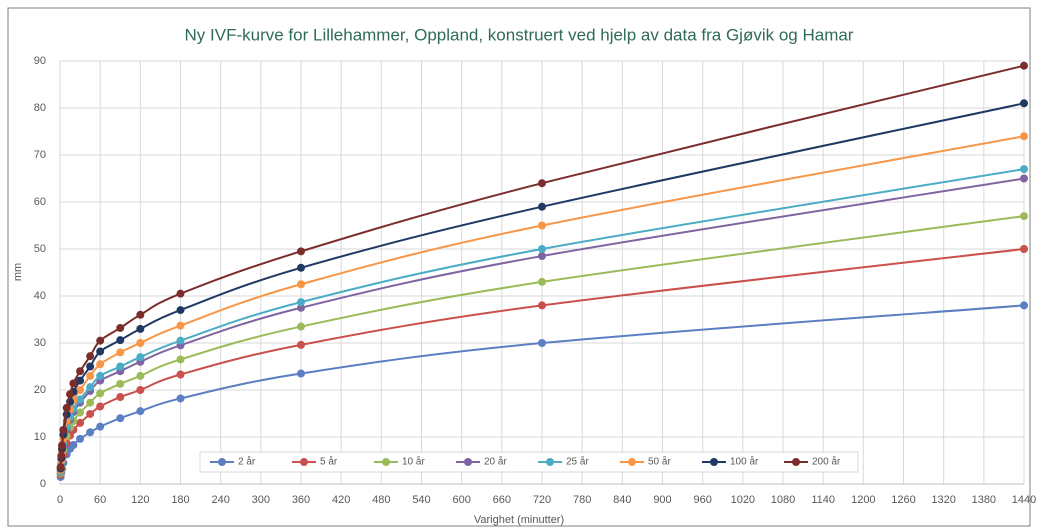  What do you see at coordinates (40, 108) in the screenshot?
I see `y-tick-label: 80` at bounding box center [40, 108].